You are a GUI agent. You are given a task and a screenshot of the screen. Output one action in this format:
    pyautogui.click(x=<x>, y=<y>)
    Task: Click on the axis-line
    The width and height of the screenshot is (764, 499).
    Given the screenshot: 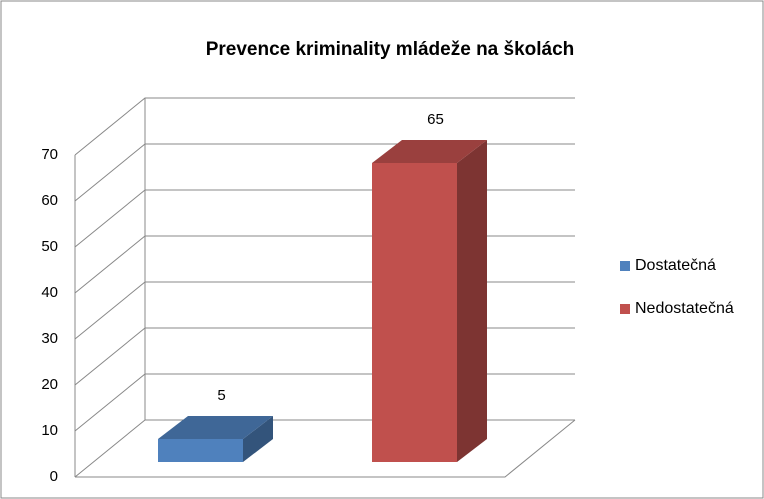 What is the action you would take?
    pyautogui.click(x=110, y=287)
    